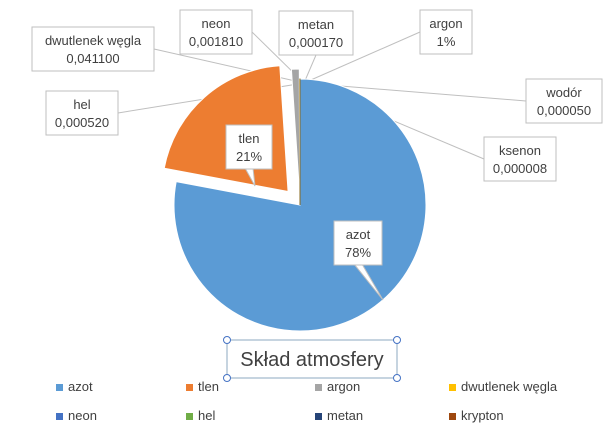  I want to click on legend-label: neon, so click(82, 415).